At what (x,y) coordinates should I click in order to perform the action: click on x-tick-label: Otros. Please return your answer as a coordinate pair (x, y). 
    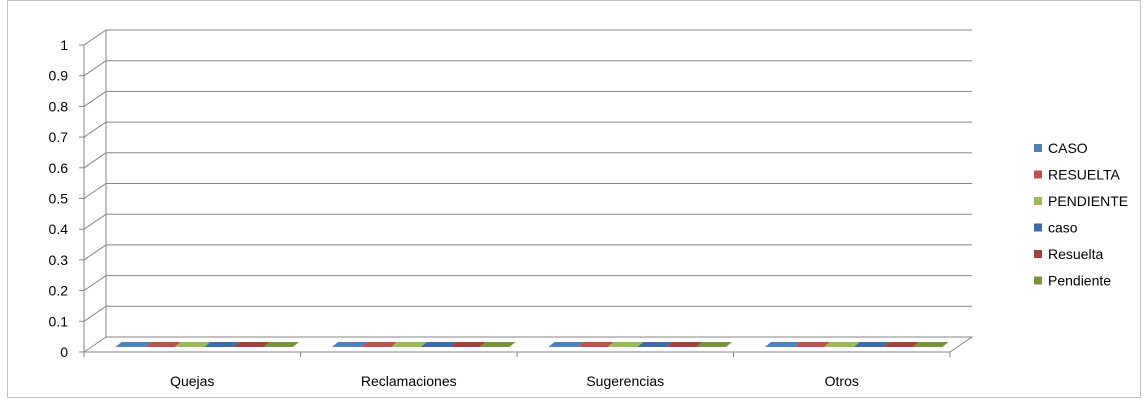
    Looking at the image, I should click on (842, 381).